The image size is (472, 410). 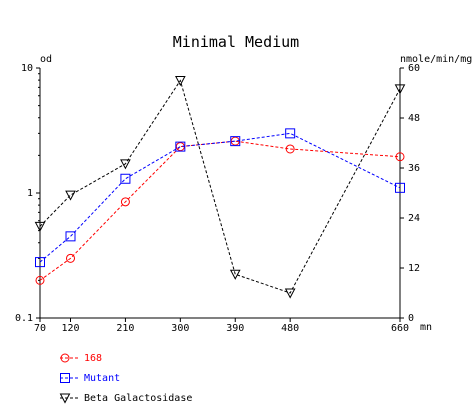 I want to click on y-right-tick-label: 24, so click(x=414, y=218).